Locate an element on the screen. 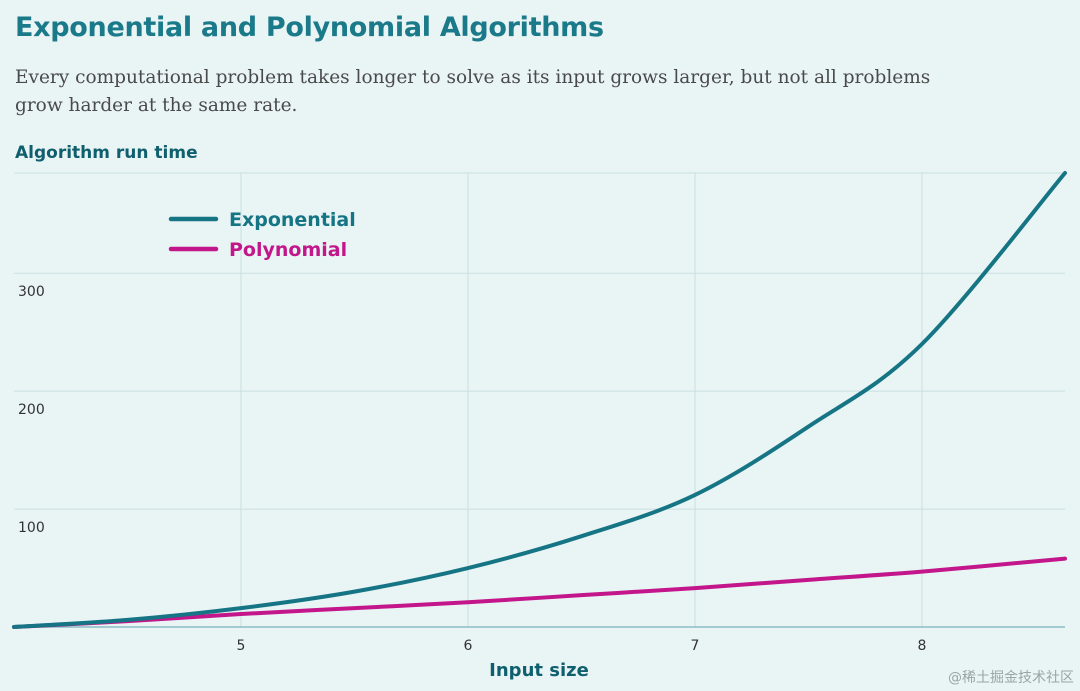 The height and width of the screenshot is (691, 1080). legend-label-exponential: Exponential is located at coordinates (292, 220).